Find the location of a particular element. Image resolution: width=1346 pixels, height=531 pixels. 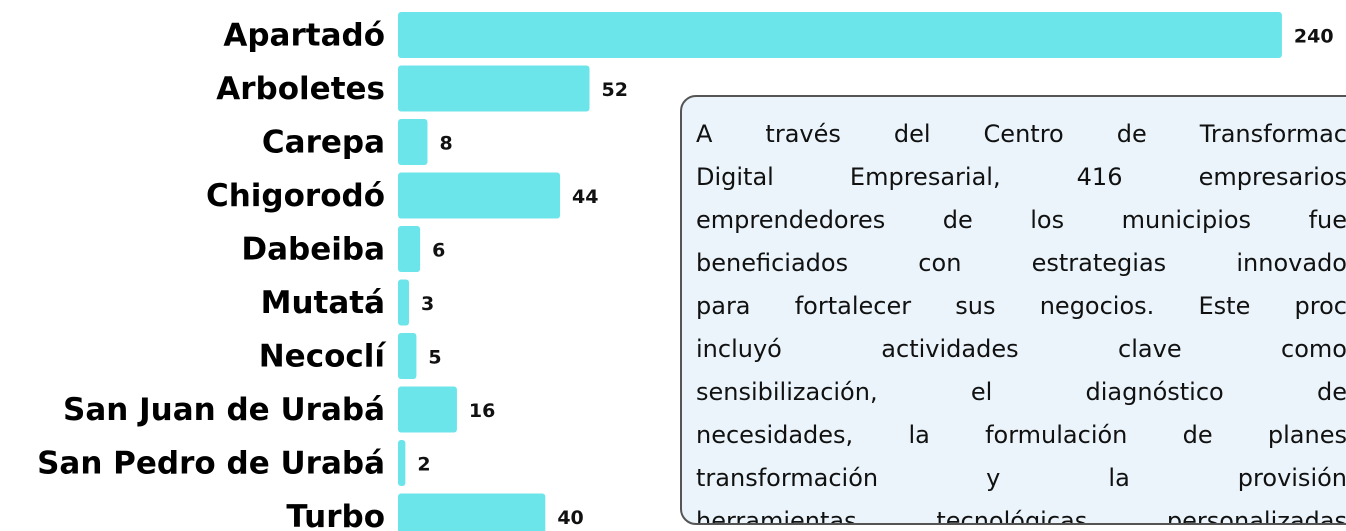

category-label: Apartadó is located at coordinates (304, 36).